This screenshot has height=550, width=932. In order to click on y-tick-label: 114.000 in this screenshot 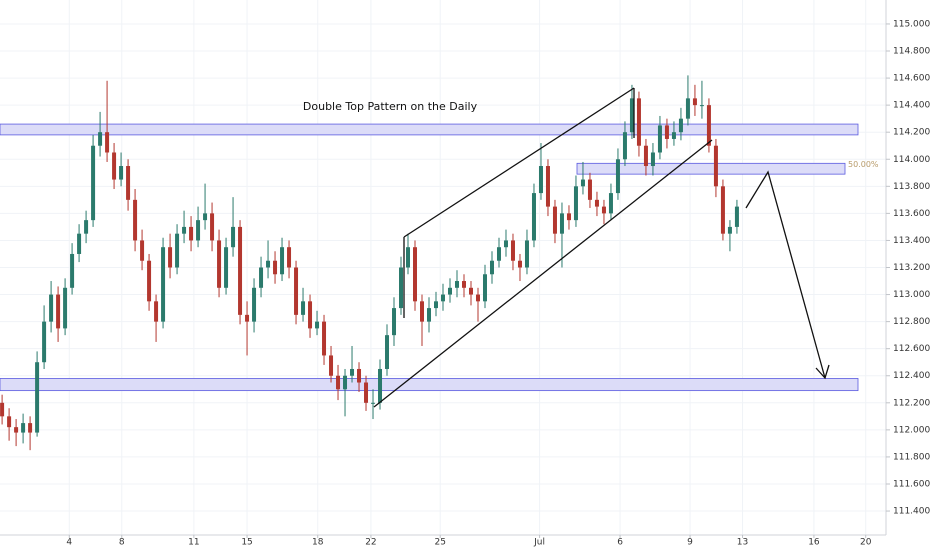, I will do `click(911, 160)`.